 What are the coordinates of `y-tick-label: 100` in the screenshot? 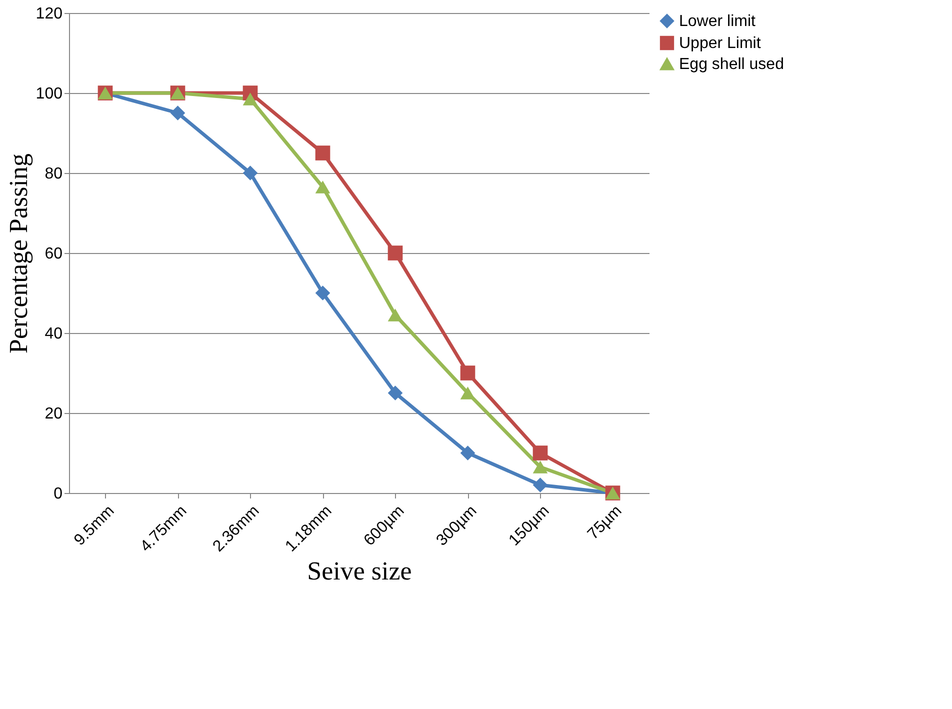 It's located at (49, 94).